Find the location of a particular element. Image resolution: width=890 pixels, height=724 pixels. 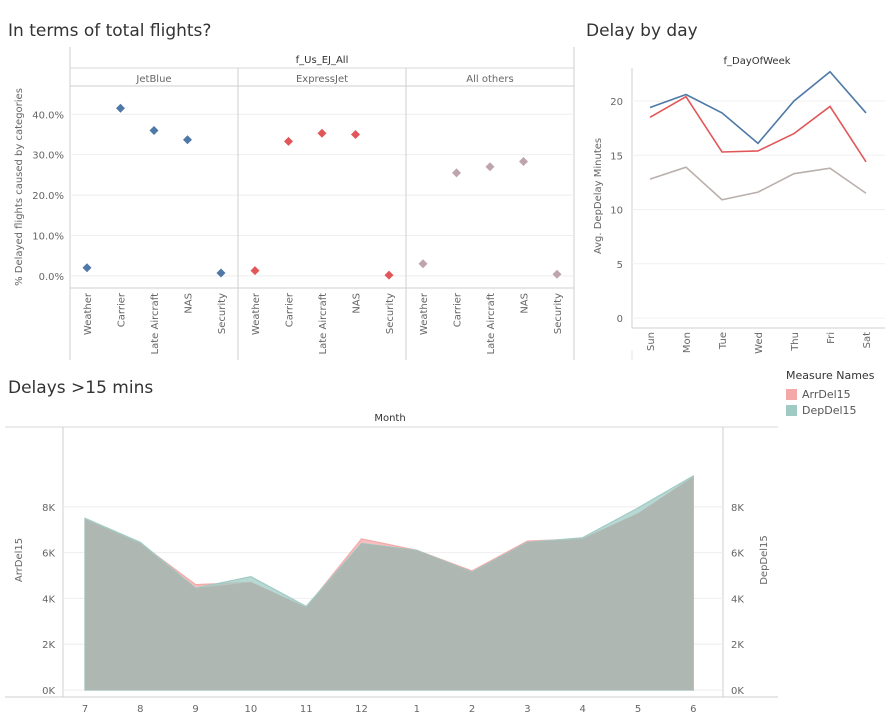

data-point-jetblue-carrier is located at coordinates (120, 108).